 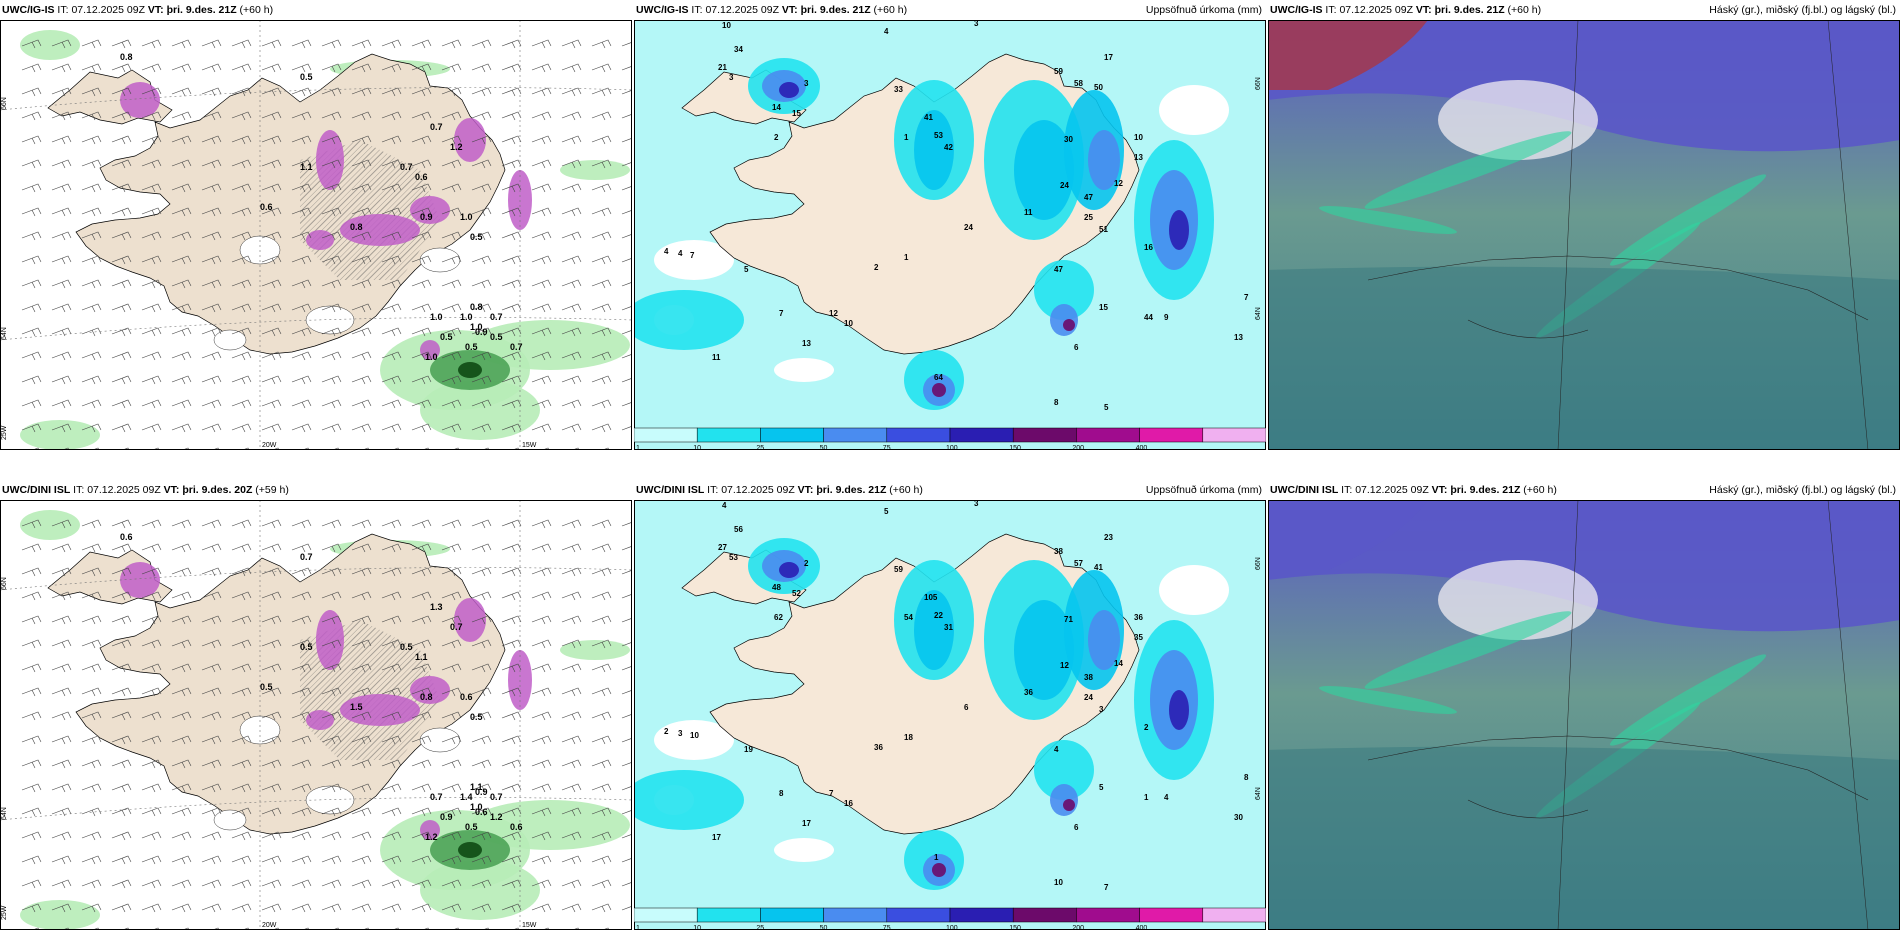 What do you see at coordinates (890, 10) in the screenshot?
I see `lead-time: (+60 h)` at bounding box center [890, 10].